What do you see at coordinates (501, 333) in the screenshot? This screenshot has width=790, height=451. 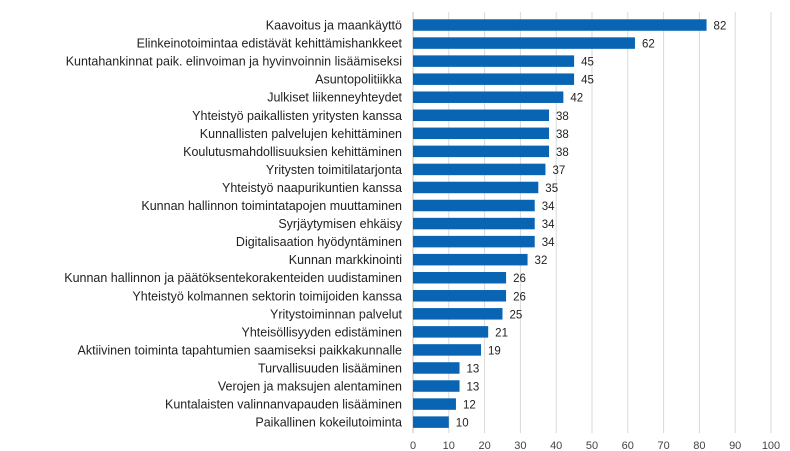 I see `data-label: 21` at bounding box center [501, 333].